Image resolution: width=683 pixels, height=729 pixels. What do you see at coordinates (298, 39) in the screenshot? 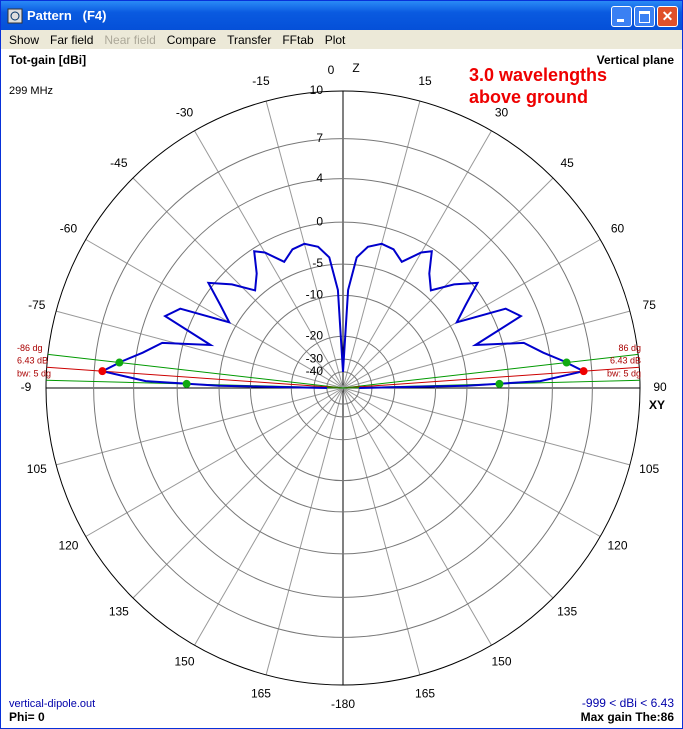
I see `menu-item: FFtab` at bounding box center [298, 39].